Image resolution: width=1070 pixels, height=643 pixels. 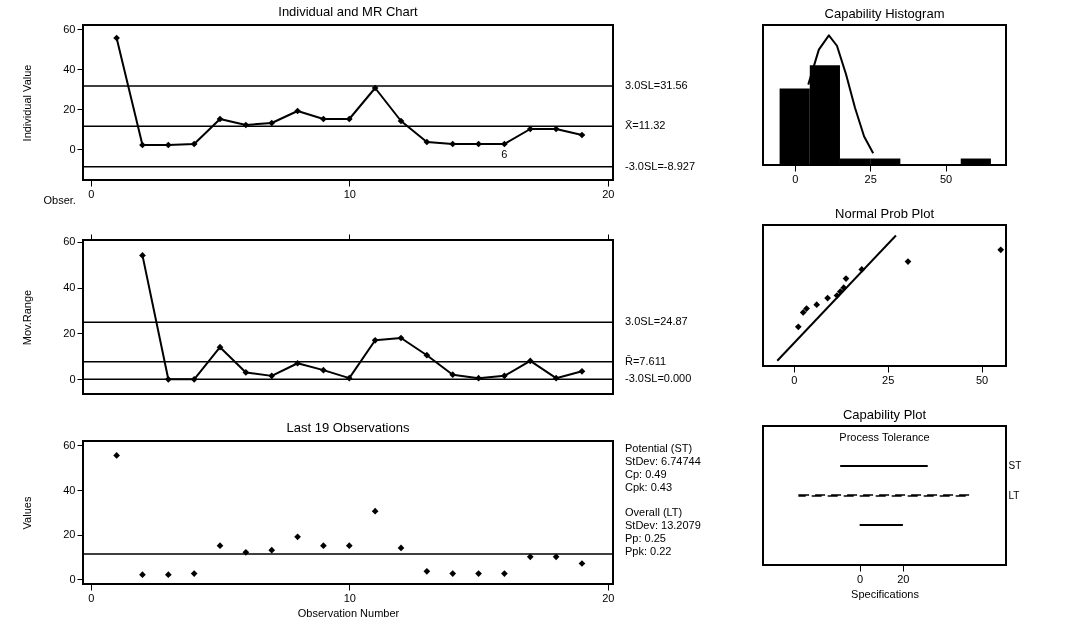 What do you see at coordinates (1014, 495) in the screenshot?
I see `y-tick-label: LT` at bounding box center [1014, 495].